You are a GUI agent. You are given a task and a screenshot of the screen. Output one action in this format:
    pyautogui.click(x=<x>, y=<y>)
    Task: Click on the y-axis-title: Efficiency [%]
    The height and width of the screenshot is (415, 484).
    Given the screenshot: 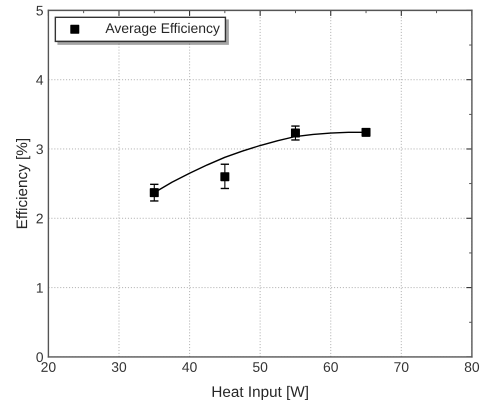 What is the action you would take?
    pyautogui.click(x=23, y=183)
    